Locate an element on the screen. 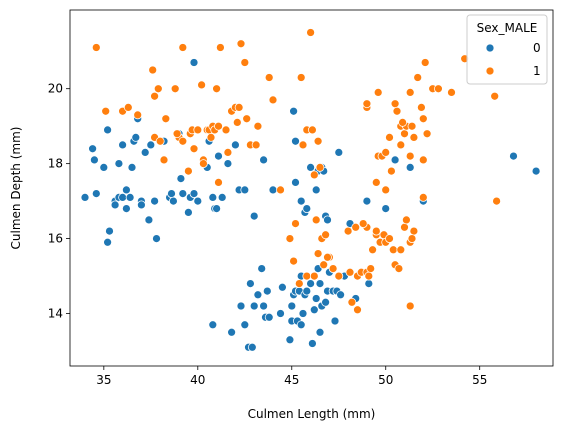 The width and height of the screenshot is (563, 432). y-tick-label: 14 is located at coordinates (55, 314).